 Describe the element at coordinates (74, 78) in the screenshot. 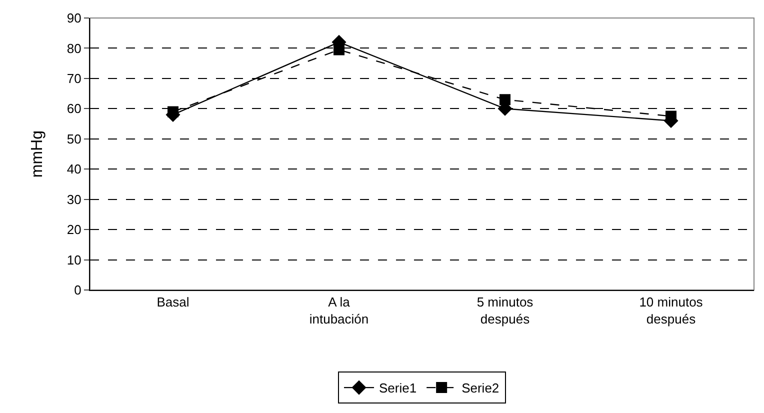

I see `y-tick-label: 70` at that location.